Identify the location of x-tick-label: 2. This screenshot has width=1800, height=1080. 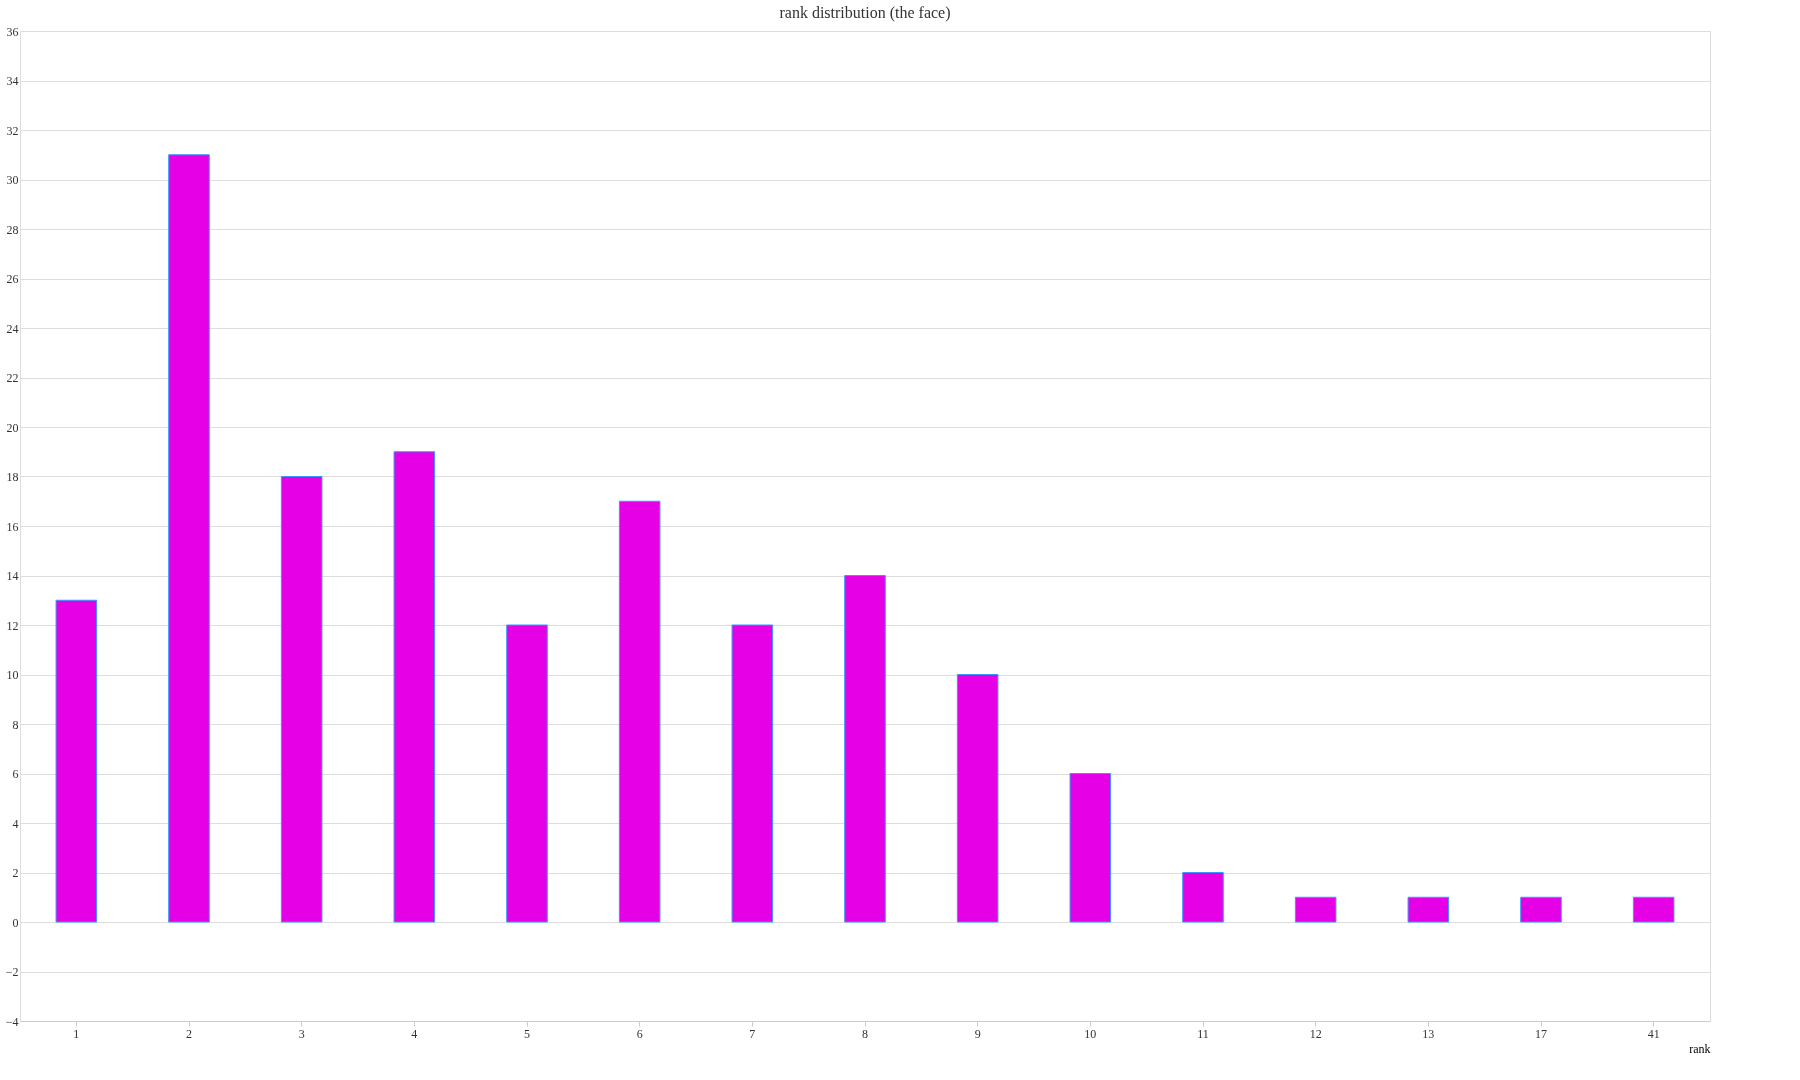
(189, 1033).